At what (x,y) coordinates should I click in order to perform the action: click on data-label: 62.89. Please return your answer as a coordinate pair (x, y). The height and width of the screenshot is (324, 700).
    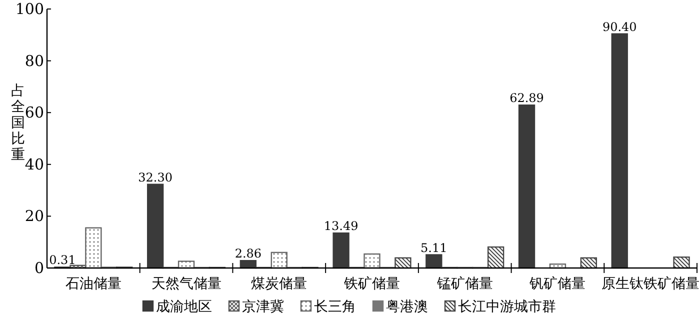
    Looking at the image, I should click on (527, 98).